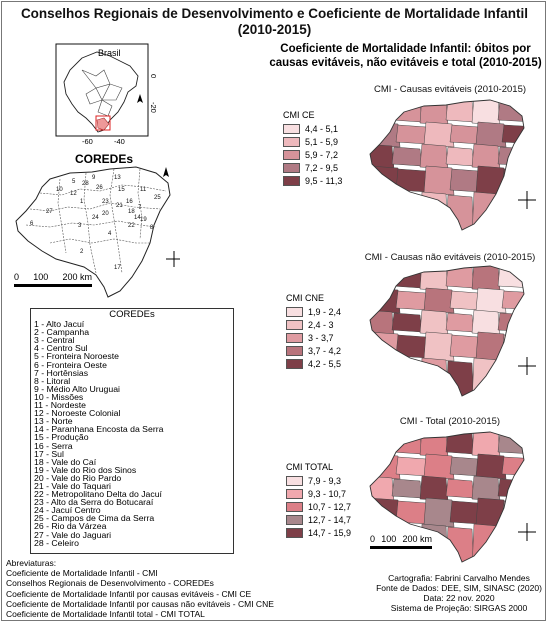  I want to click on legend-entry: 2,4 - 3, so click(313, 324).